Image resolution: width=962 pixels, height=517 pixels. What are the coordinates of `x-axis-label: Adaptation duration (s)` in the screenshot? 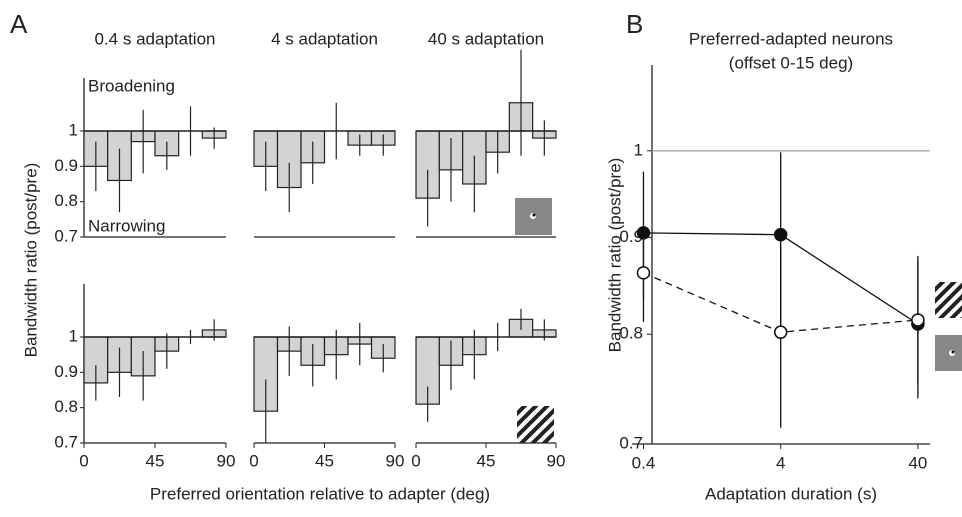 It's located at (791, 493).